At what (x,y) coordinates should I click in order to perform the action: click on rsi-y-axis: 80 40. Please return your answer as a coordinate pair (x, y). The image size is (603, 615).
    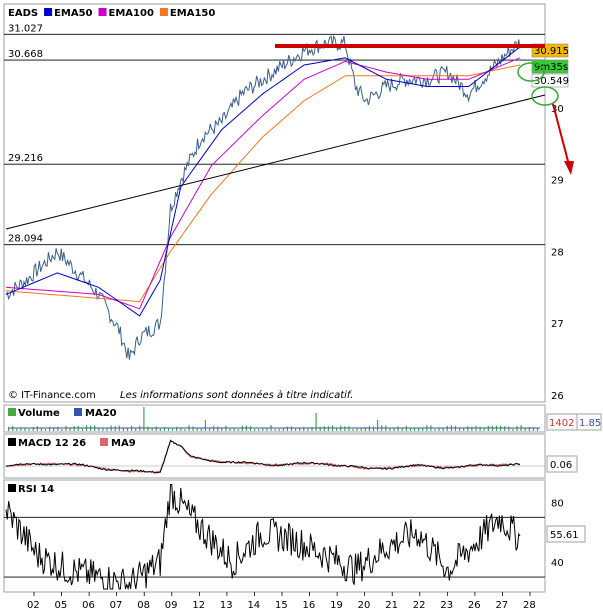
    Looking at the image, I should click on (557, 533).